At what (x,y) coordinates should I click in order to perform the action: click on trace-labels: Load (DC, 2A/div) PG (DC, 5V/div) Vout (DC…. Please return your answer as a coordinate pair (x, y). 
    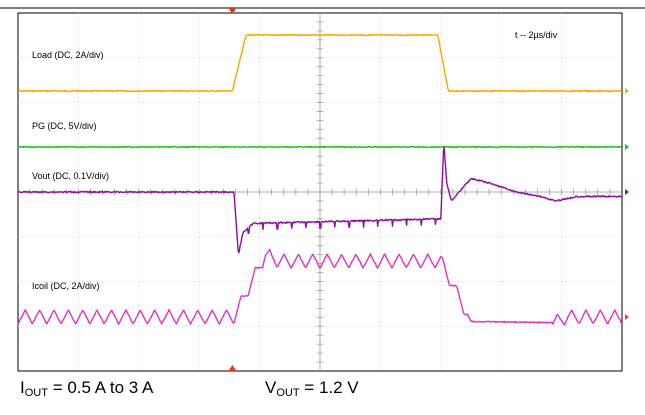
    Looking at the image, I should click on (70, 170).